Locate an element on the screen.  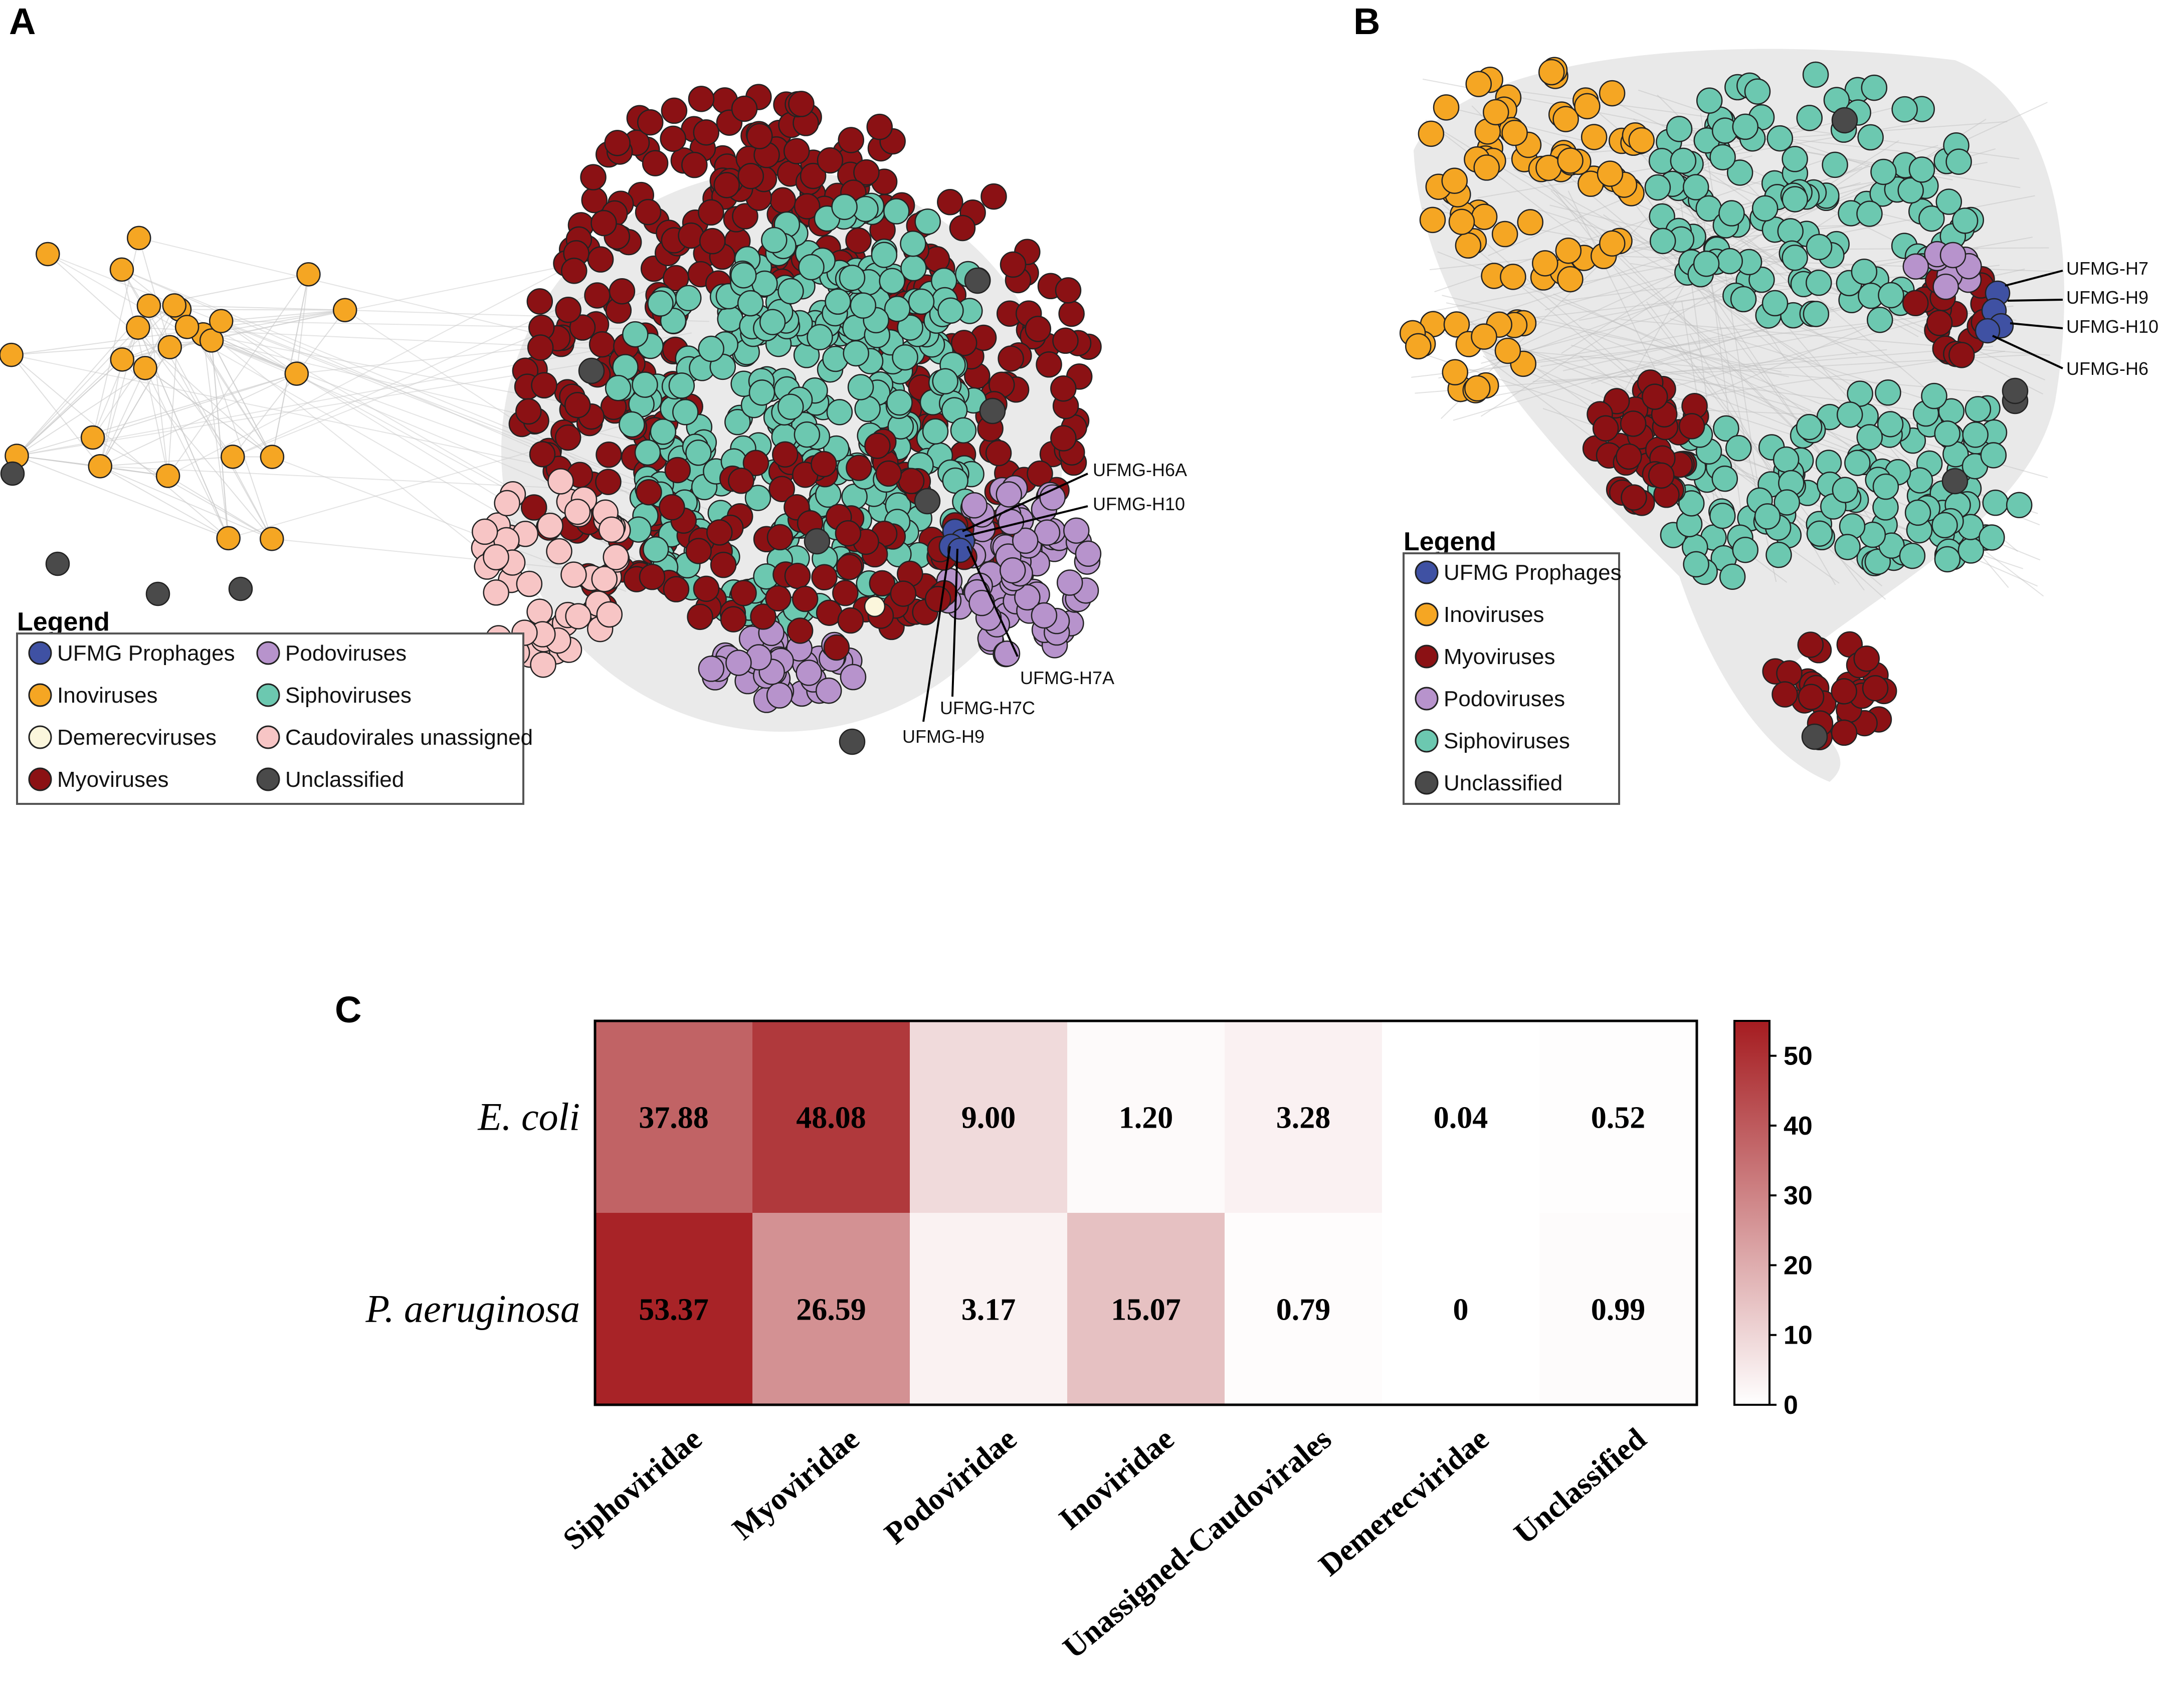
legend-a-label: UFMG Prophages is located at coordinates (146, 653).